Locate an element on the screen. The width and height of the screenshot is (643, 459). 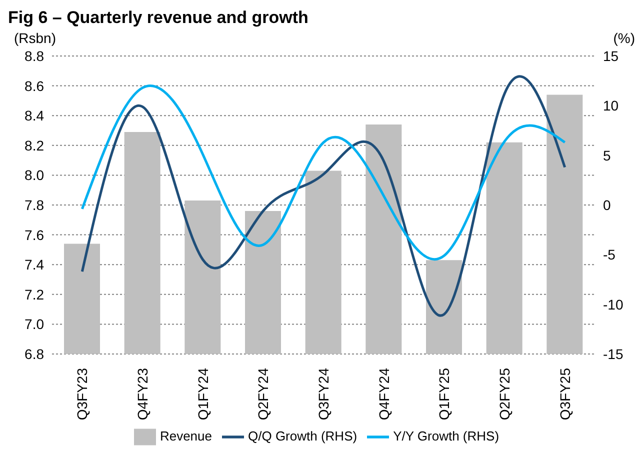
x-tick-label: Q3FY24 is located at coordinates (324, 394).